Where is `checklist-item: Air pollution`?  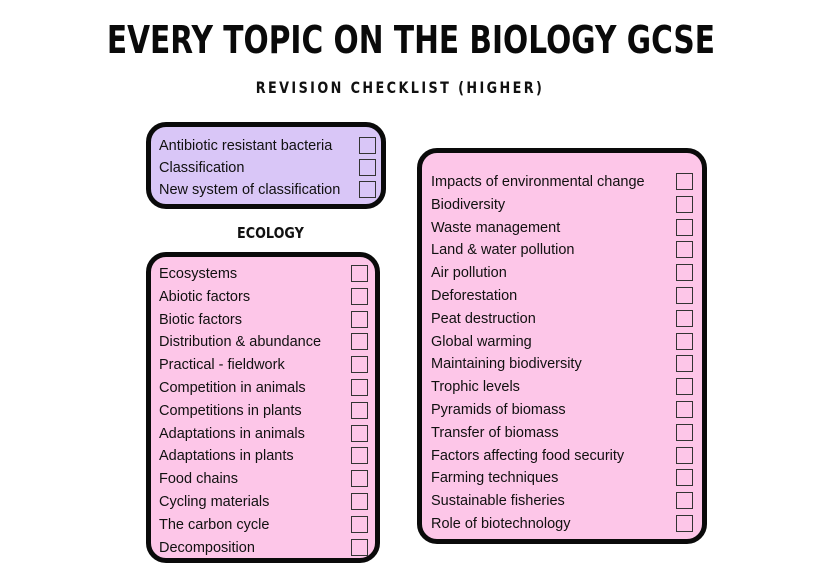
checklist-item: Air pollution is located at coordinates (566, 273).